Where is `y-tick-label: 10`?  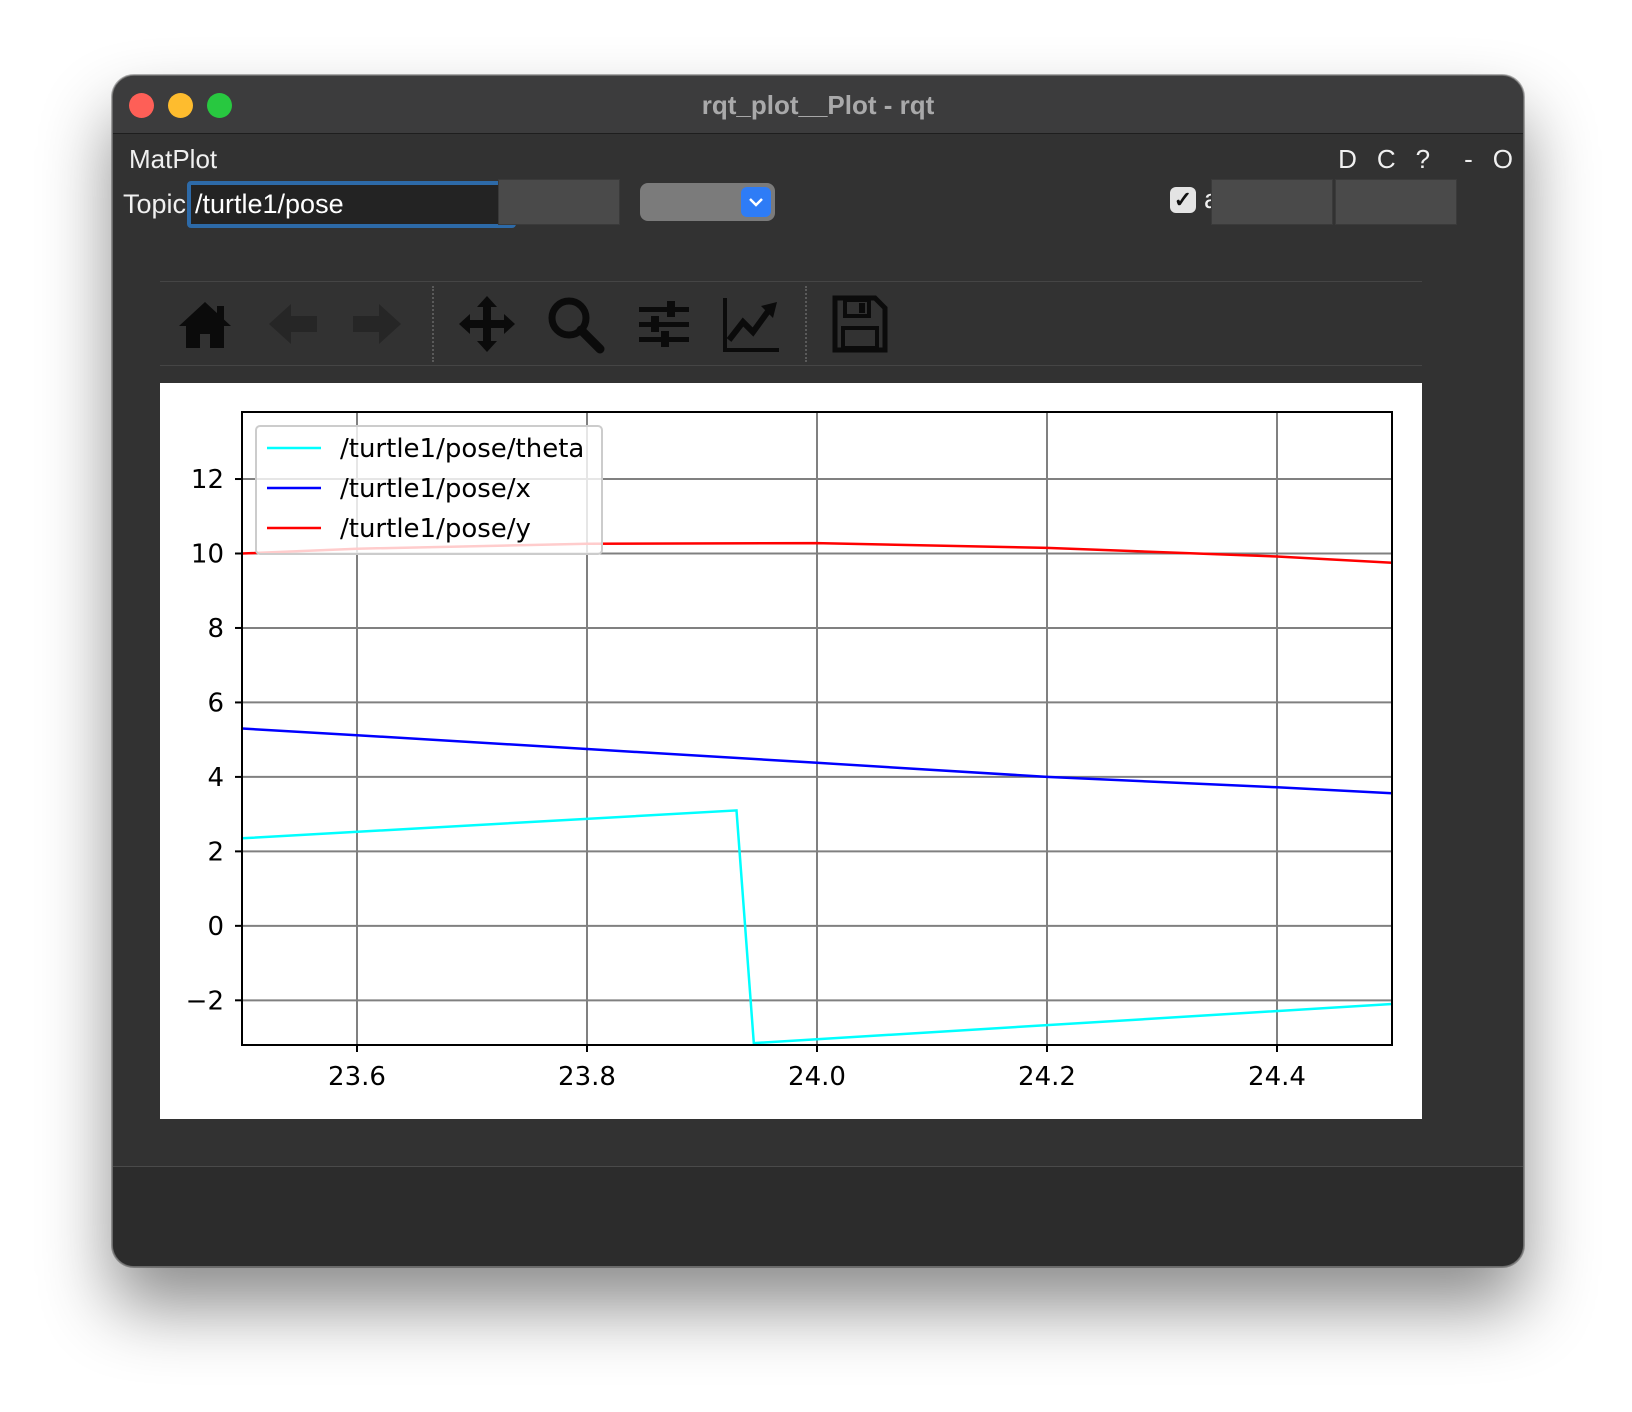
y-tick-label: 10 is located at coordinates (207, 554).